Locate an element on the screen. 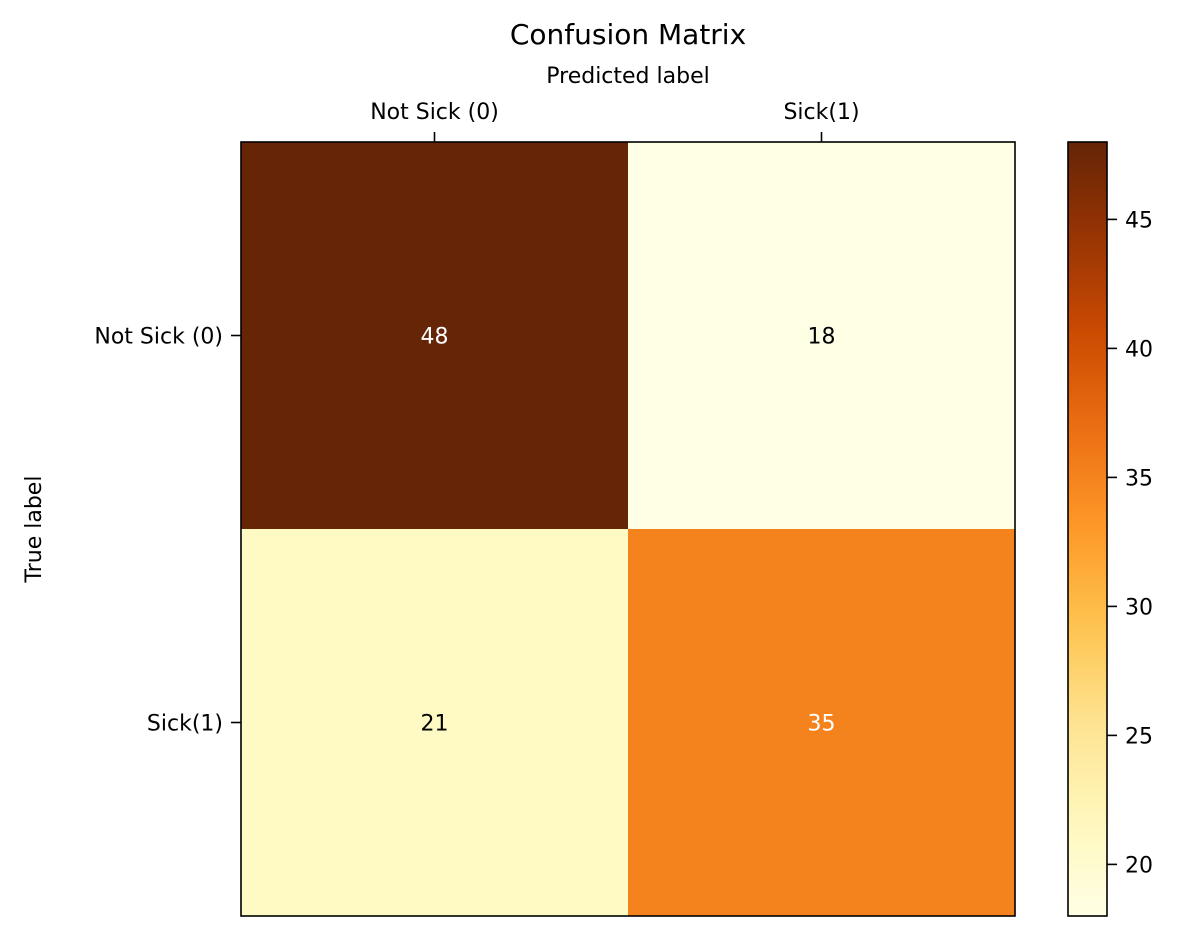 The height and width of the screenshot is (937, 1181). chart-title: Confusion Matrix is located at coordinates (628, 34).